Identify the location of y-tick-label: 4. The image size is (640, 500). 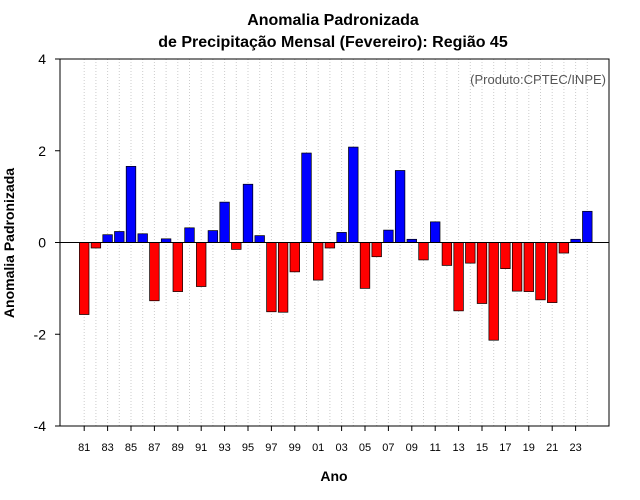
(42, 59).